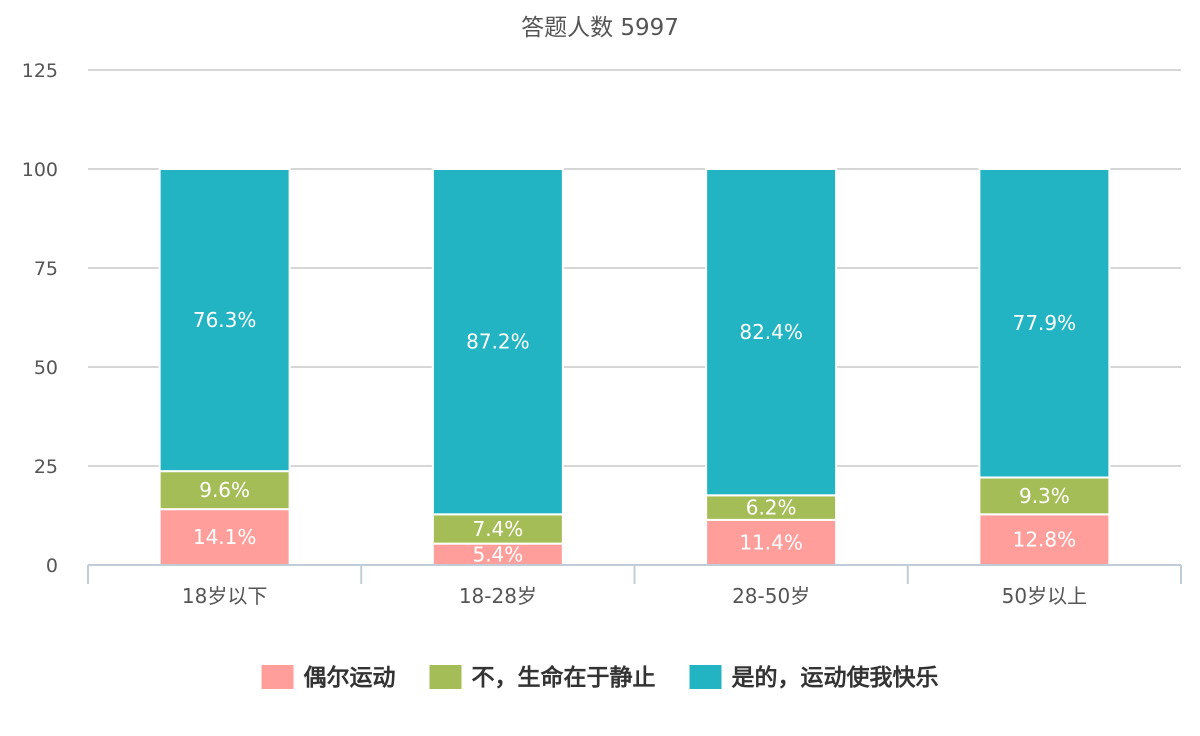 This screenshot has width=1200, height=736. Describe the element at coordinates (52, 566) in the screenshot. I see `y-tick-label: 0` at that location.